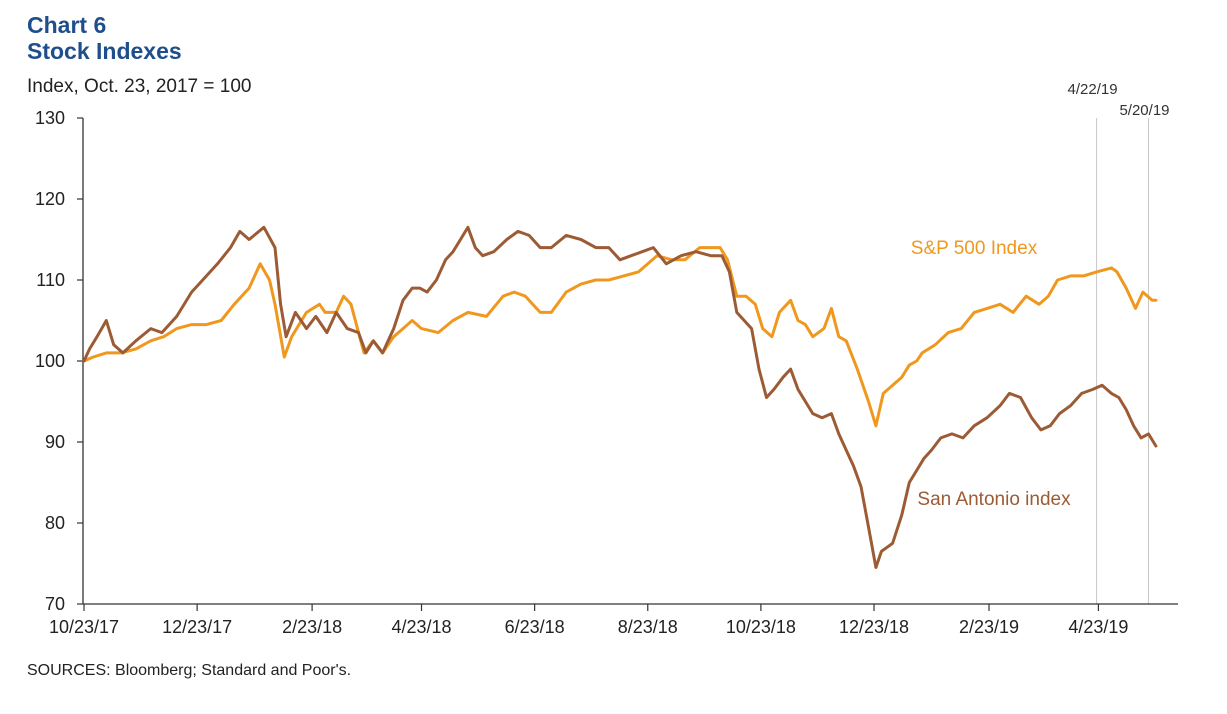 The image size is (1227, 714). What do you see at coordinates (1098, 627) in the screenshot?
I see `x-tick-label: 4/23/19` at bounding box center [1098, 627].